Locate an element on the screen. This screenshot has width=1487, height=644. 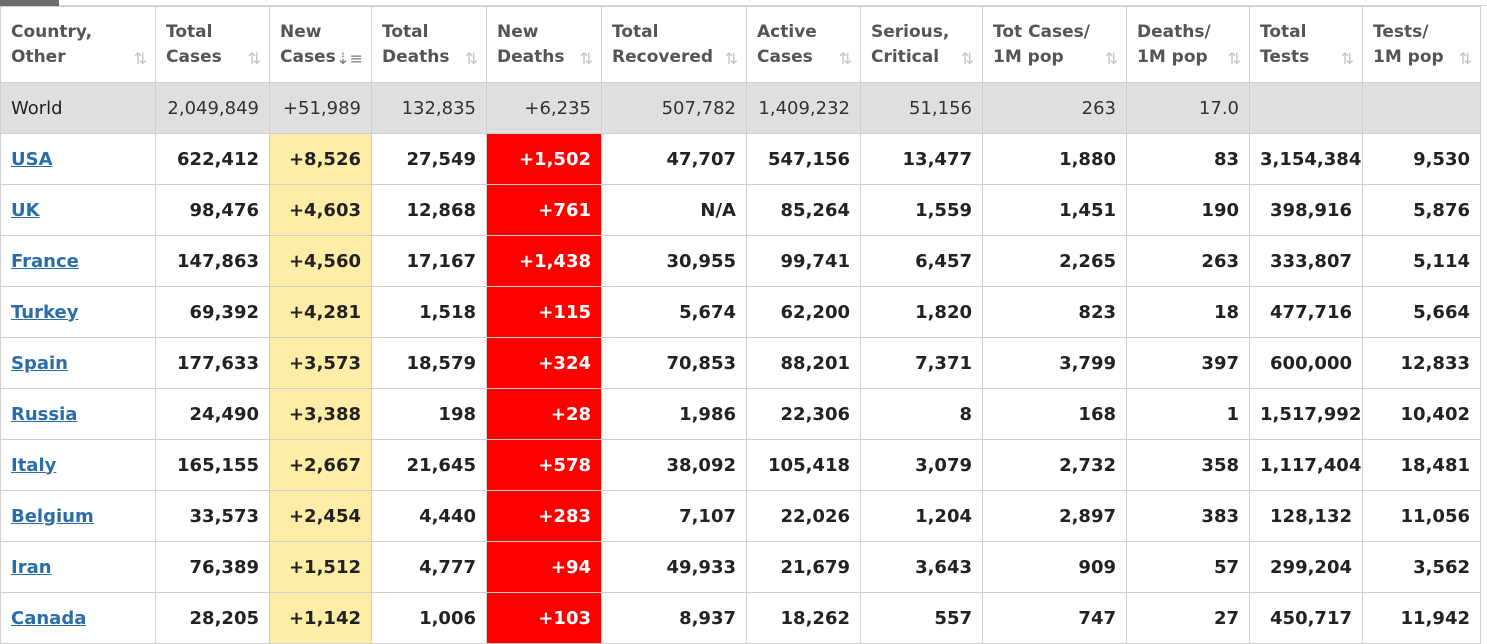
header-line1: Serious, is located at coordinates (910, 31).